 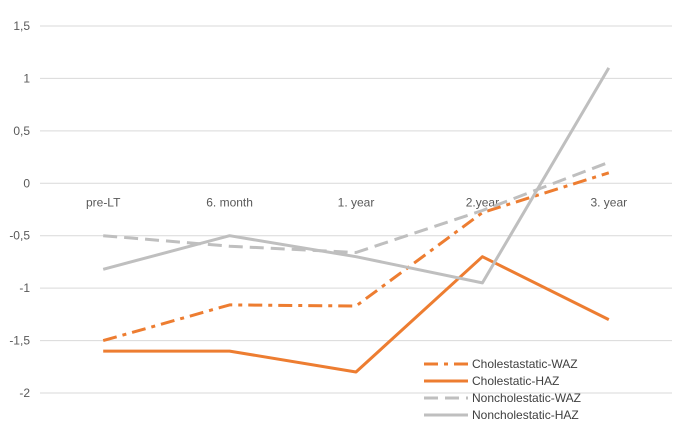 What do you see at coordinates (19, 341) in the screenshot?
I see `y-tick-label: -1,5` at bounding box center [19, 341].